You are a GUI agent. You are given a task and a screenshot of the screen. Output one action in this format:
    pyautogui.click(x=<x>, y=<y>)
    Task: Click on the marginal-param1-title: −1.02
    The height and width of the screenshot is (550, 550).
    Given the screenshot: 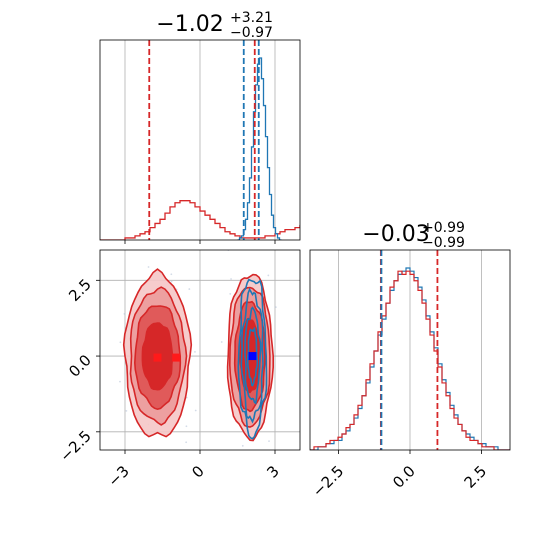 What is the action you would take?
    pyautogui.click(x=189, y=24)
    